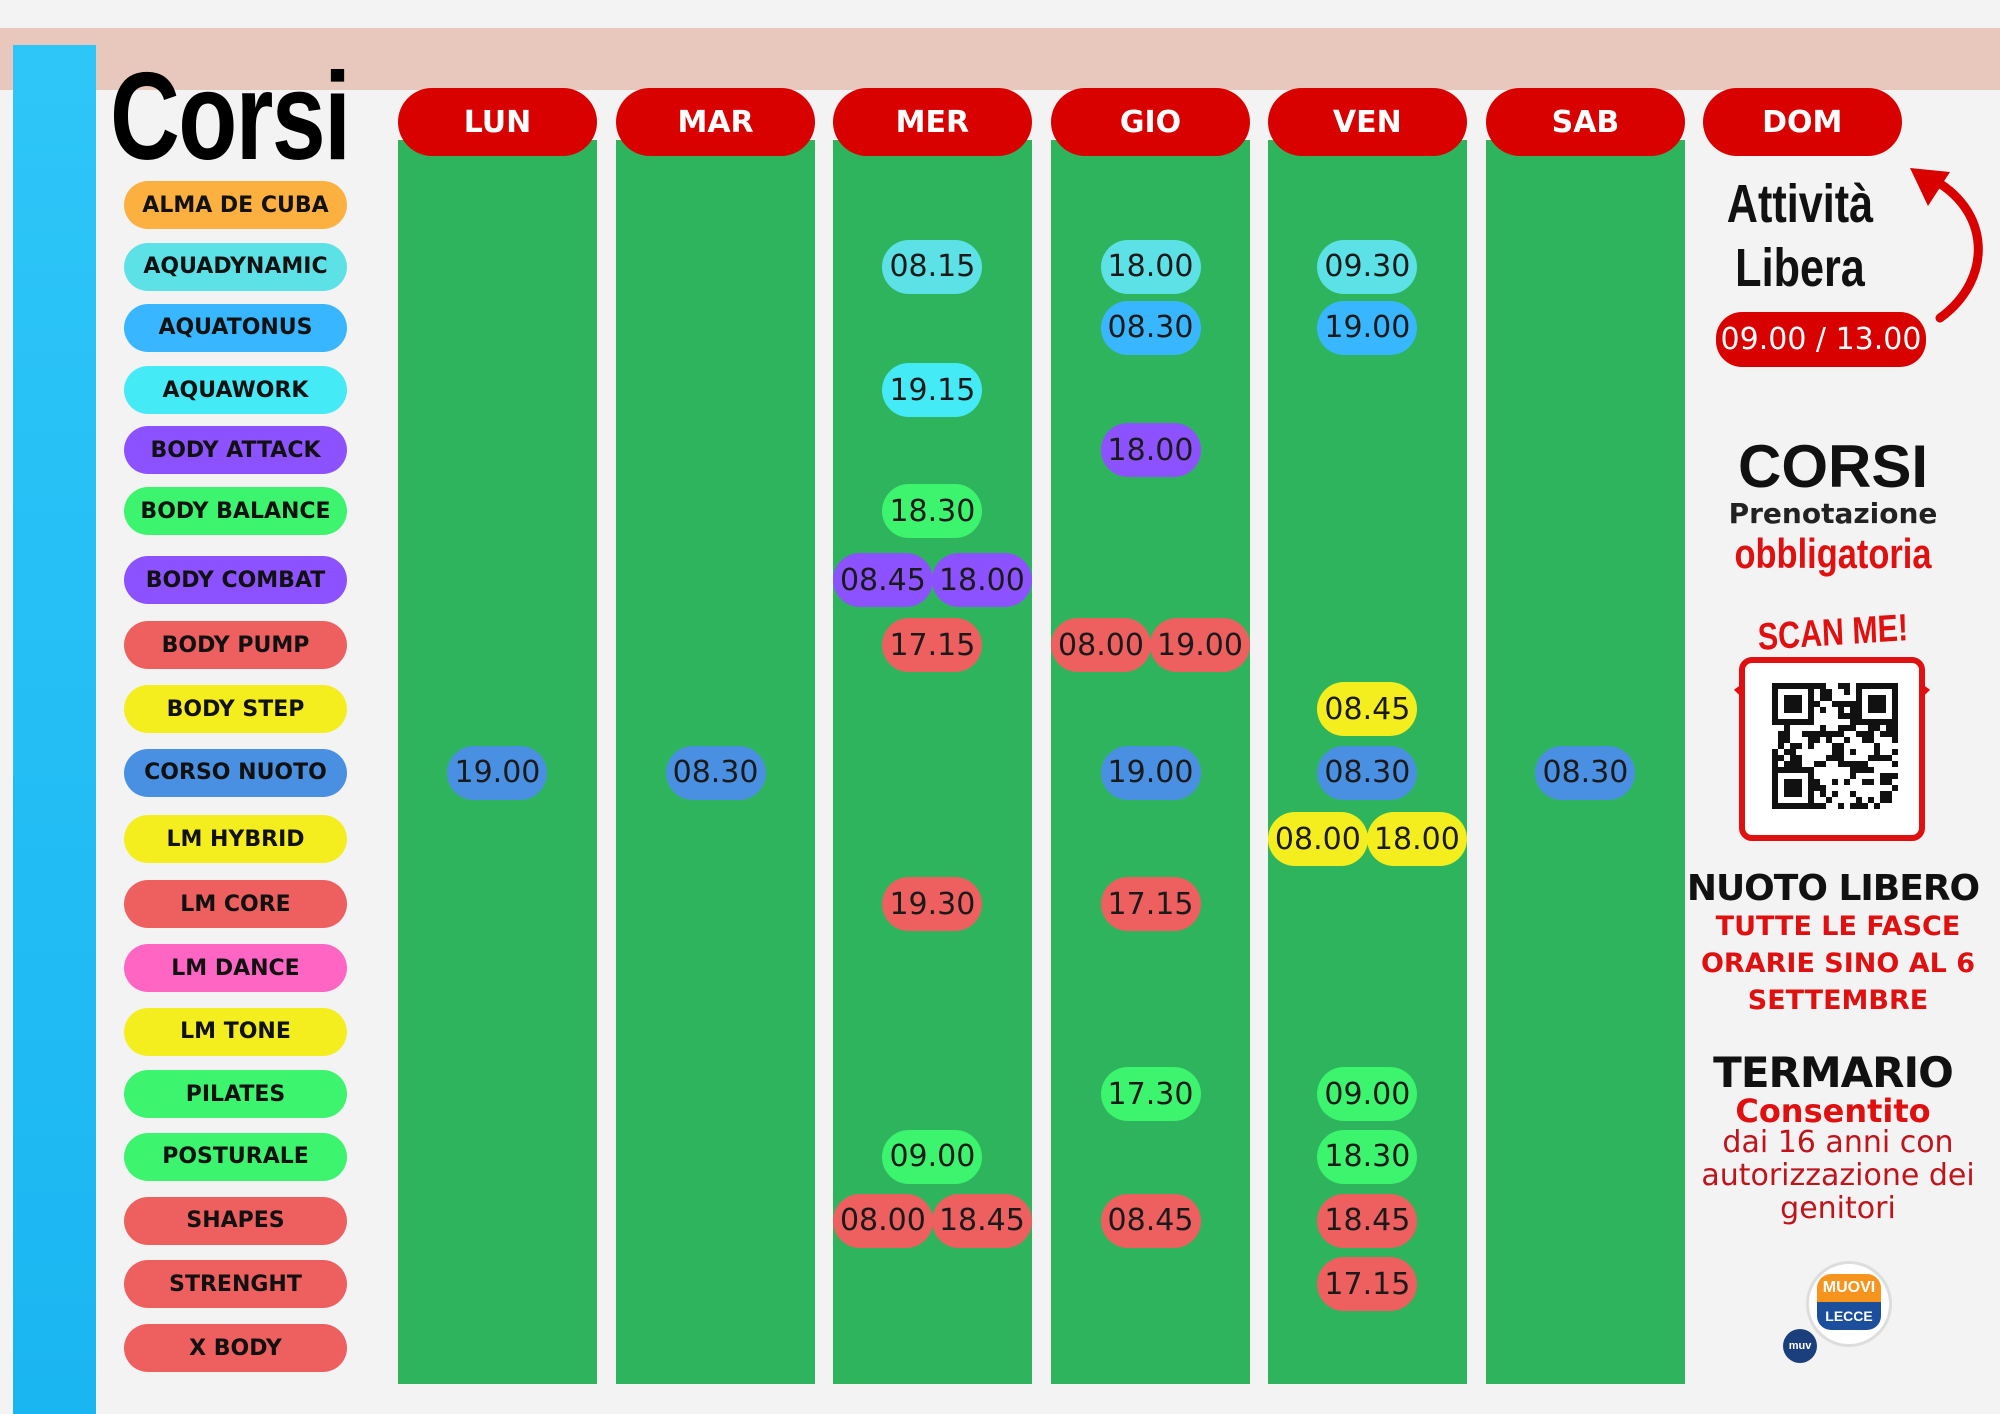 This screenshot has width=2000, height=1414. What do you see at coordinates (497, 122) in the screenshot?
I see `day-header: LUN` at bounding box center [497, 122].